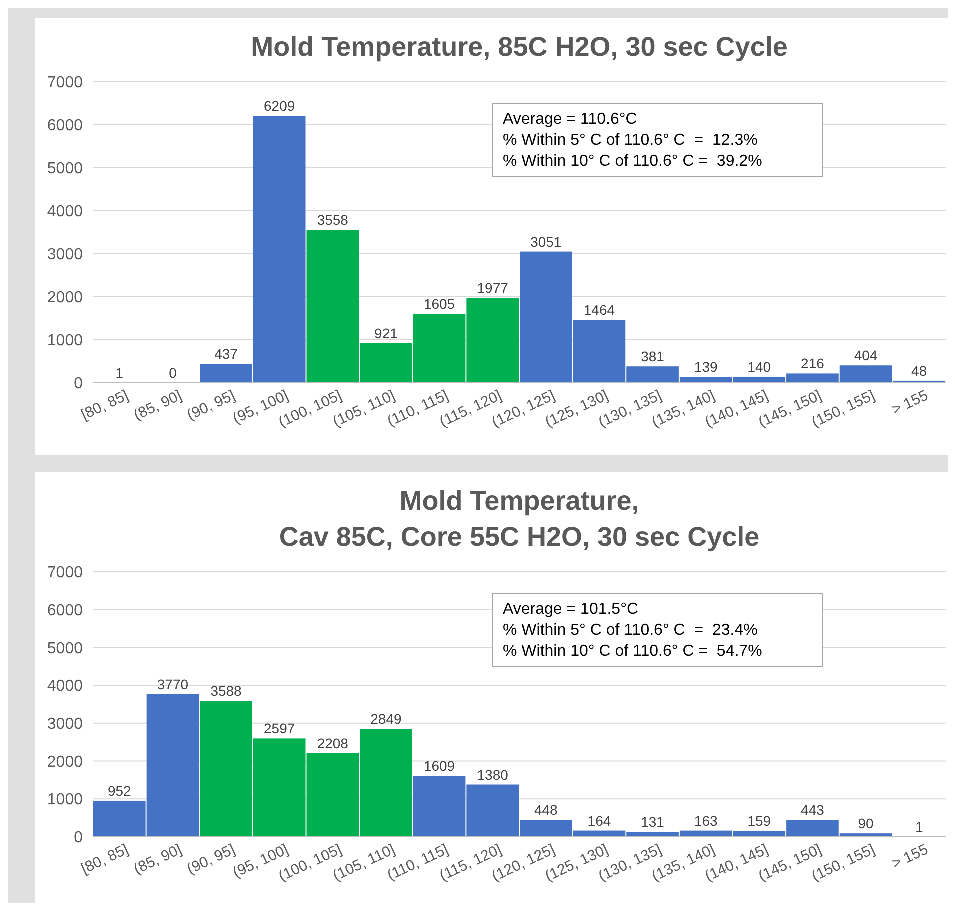 The width and height of the screenshot is (955, 911). What do you see at coordinates (440, 304) in the screenshot?
I see `data-label: 1605` at bounding box center [440, 304].